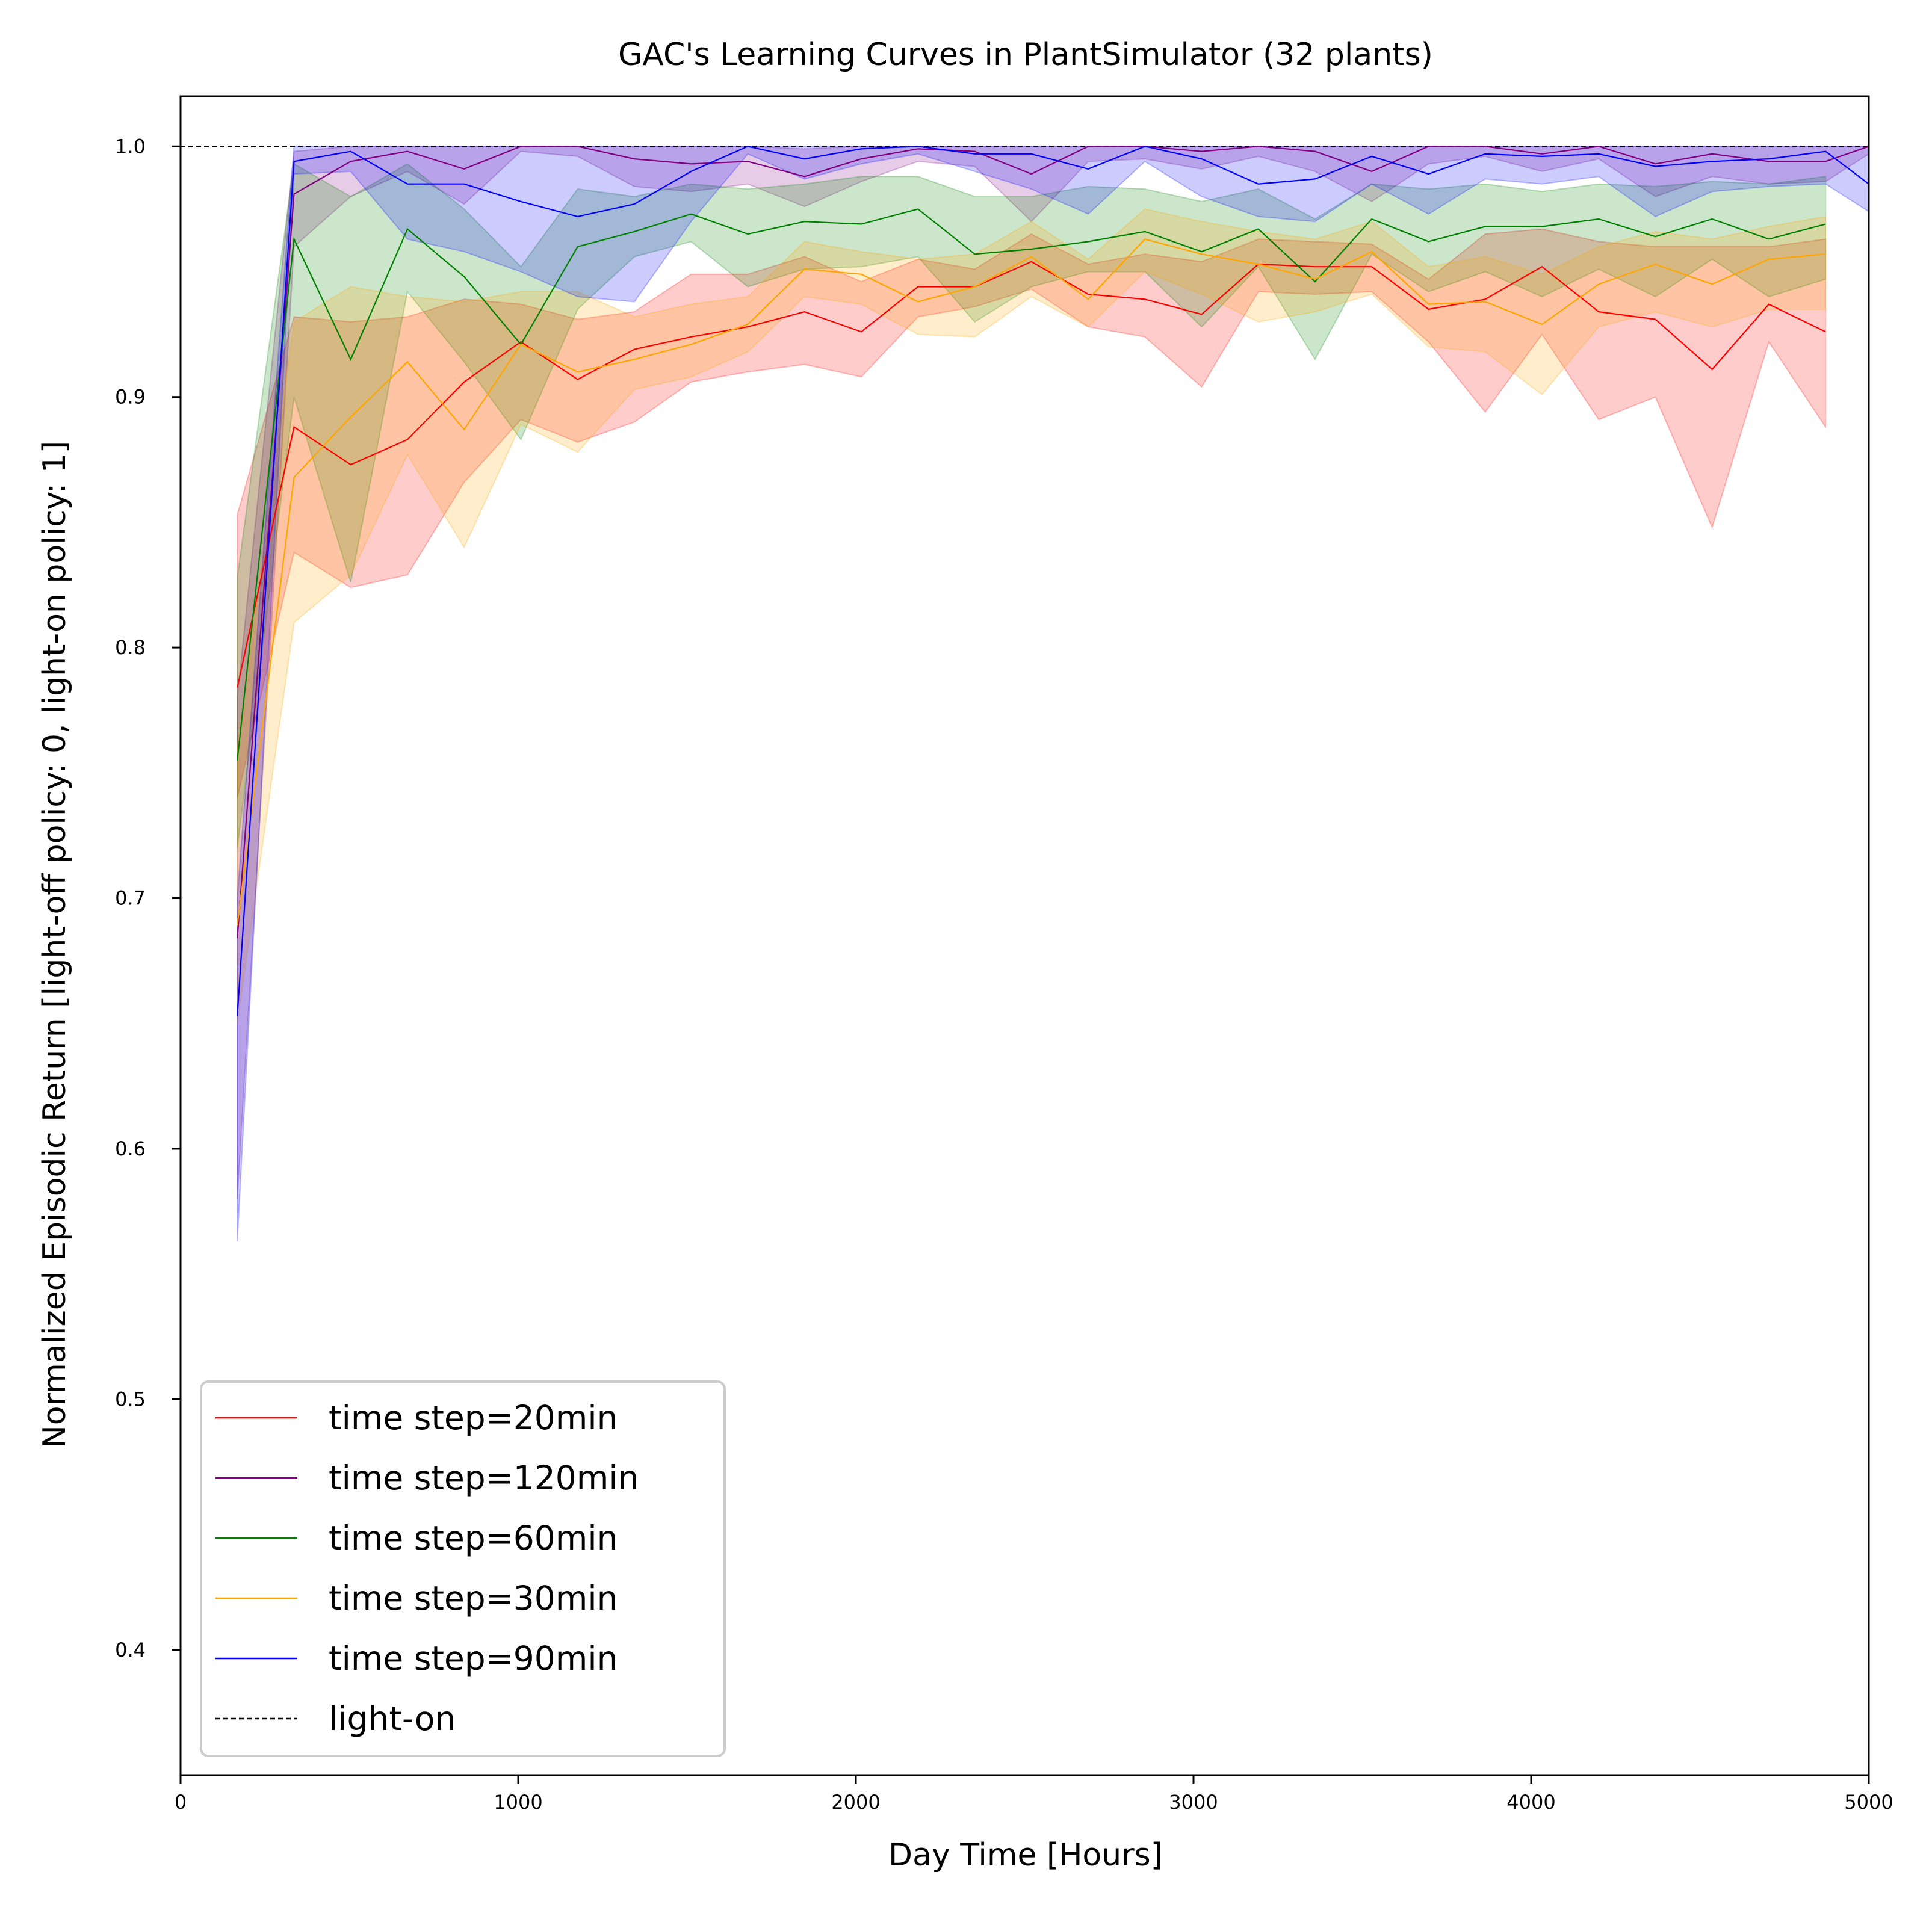 The width and height of the screenshot is (1932, 1925). What do you see at coordinates (473, 1598) in the screenshot?
I see `legend-label-time-step-30min: time step=30min` at bounding box center [473, 1598].